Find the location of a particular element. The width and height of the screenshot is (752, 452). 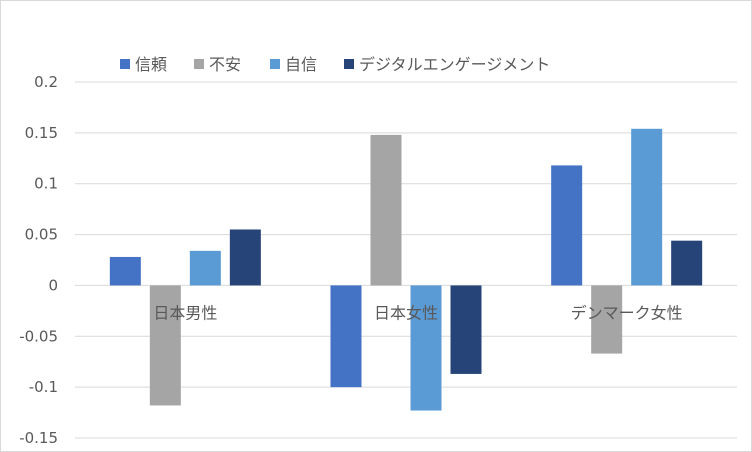

legend: 信頼 不安 自信 デジタルエンゲージメント is located at coordinates (335, 64).